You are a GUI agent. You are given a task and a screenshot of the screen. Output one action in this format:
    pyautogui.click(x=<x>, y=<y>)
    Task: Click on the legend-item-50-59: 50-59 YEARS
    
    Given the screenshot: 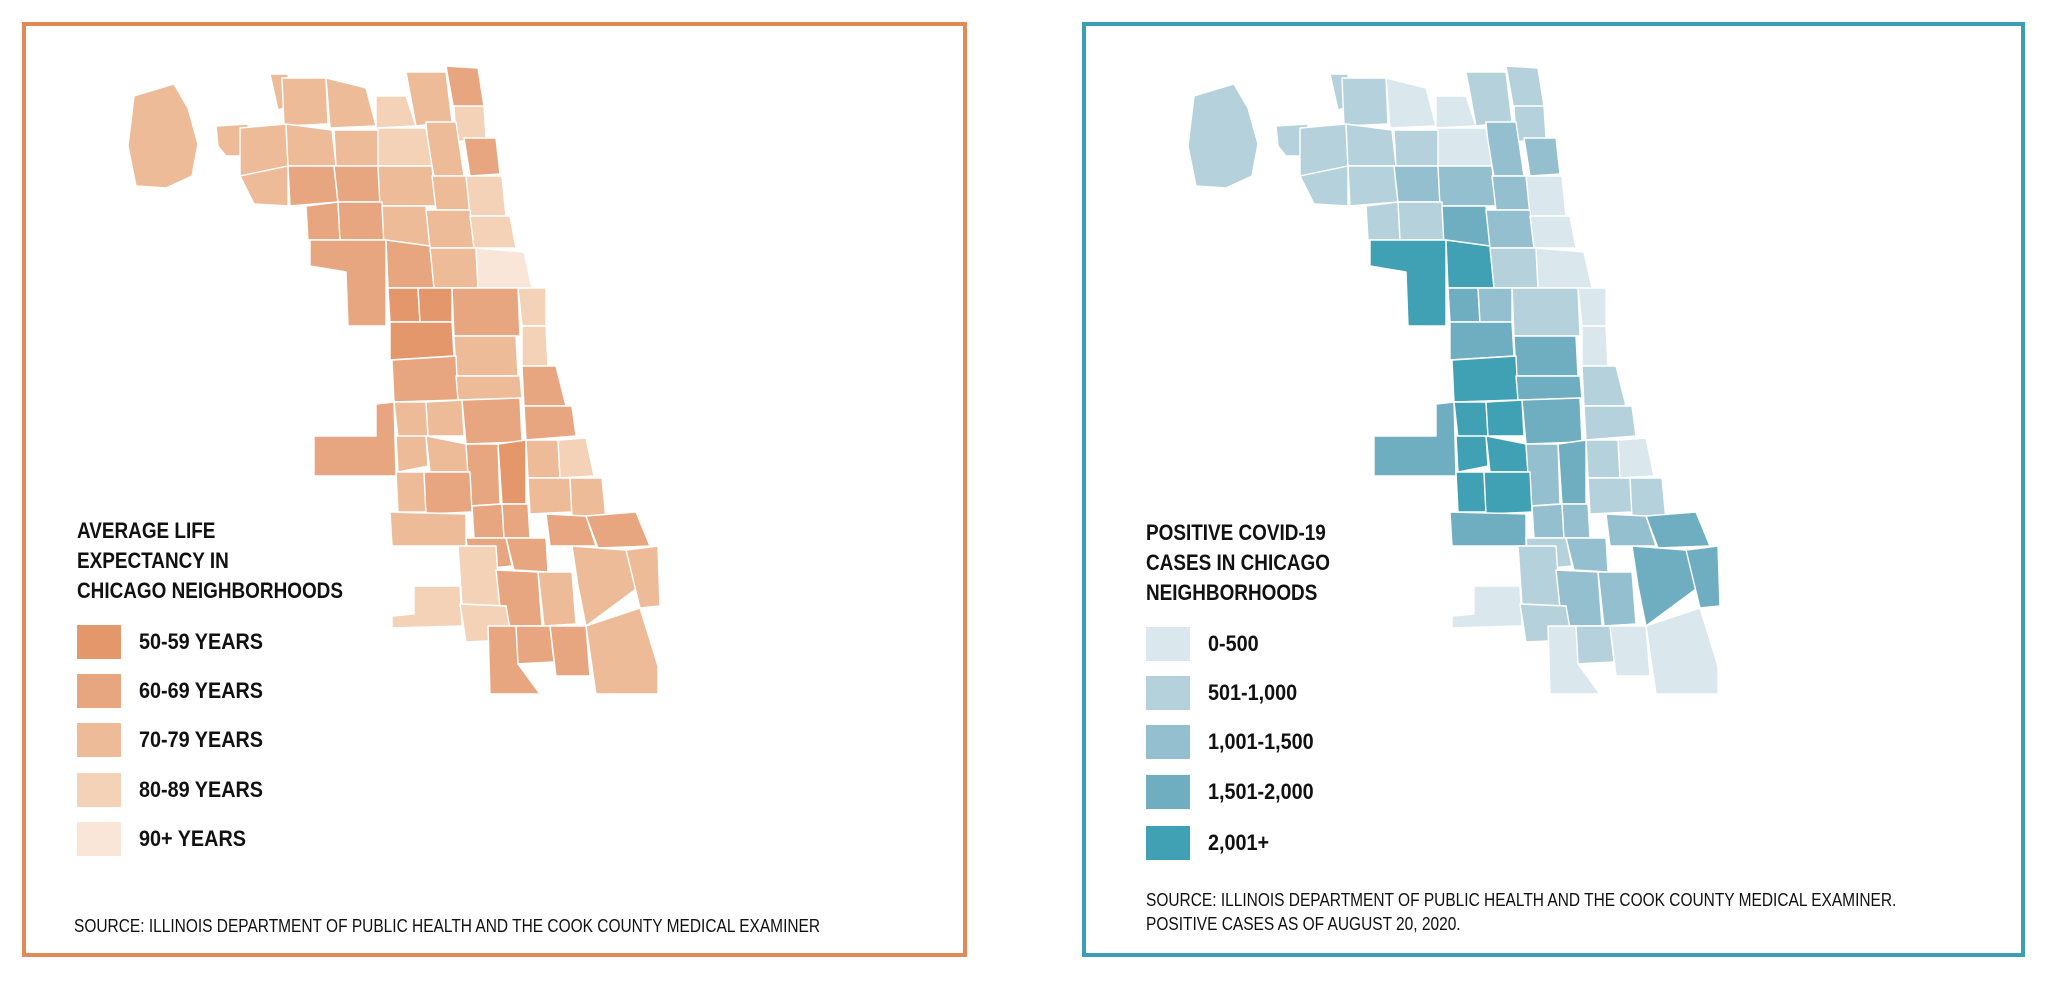 What is the action you would take?
    pyautogui.click(x=227, y=642)
    